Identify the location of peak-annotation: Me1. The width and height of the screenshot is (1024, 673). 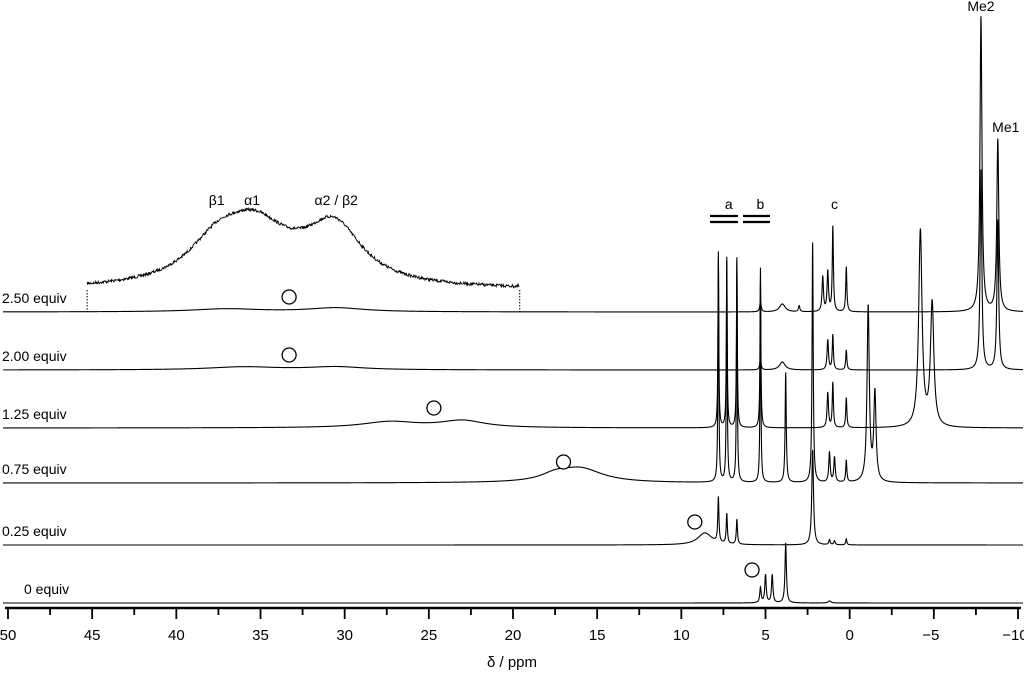
(1005, 127).